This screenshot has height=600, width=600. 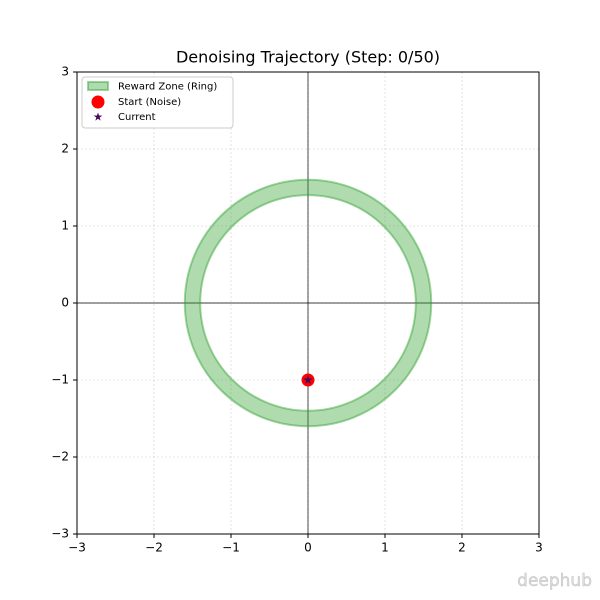 I want to click on x-tick-label: −1, so click(x=231, y=548).